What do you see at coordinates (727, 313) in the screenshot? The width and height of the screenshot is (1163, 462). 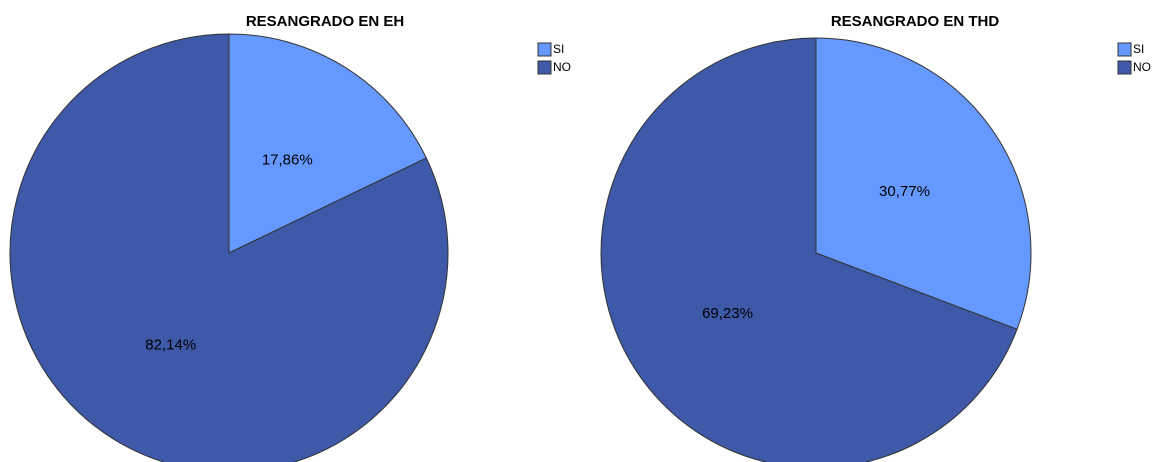 I see `slice-label: 69,23%` at bounding box center [727, 313].